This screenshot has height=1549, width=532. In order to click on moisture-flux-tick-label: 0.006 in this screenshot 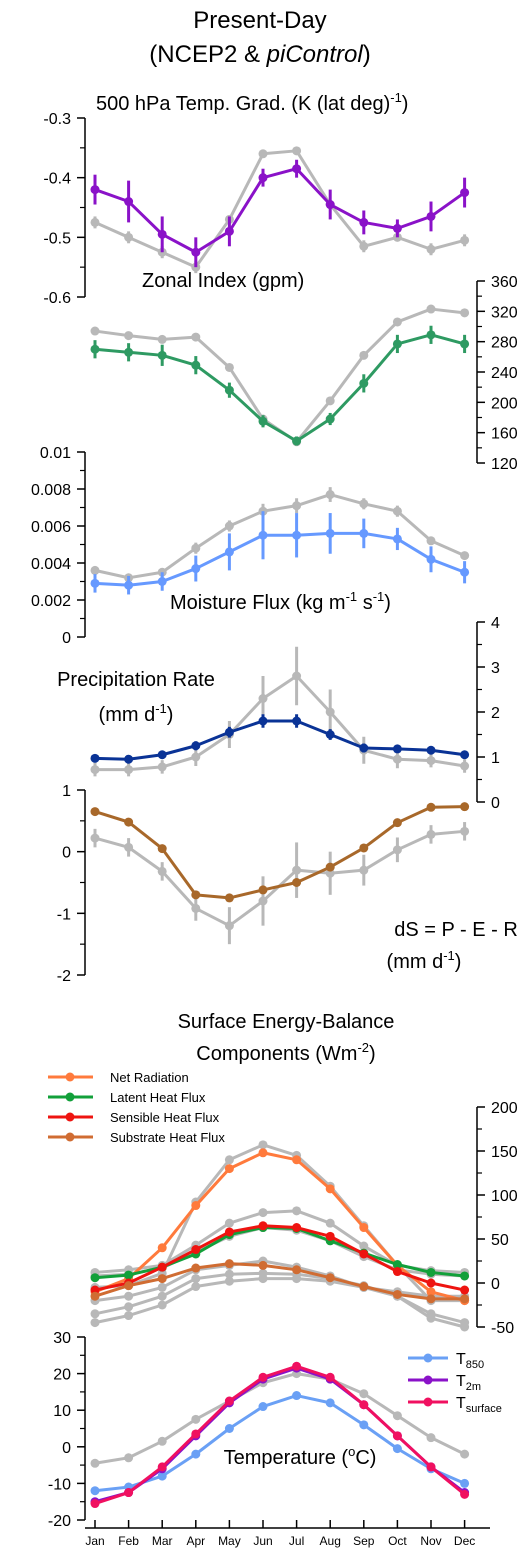, I will do `click(51, 527)`.